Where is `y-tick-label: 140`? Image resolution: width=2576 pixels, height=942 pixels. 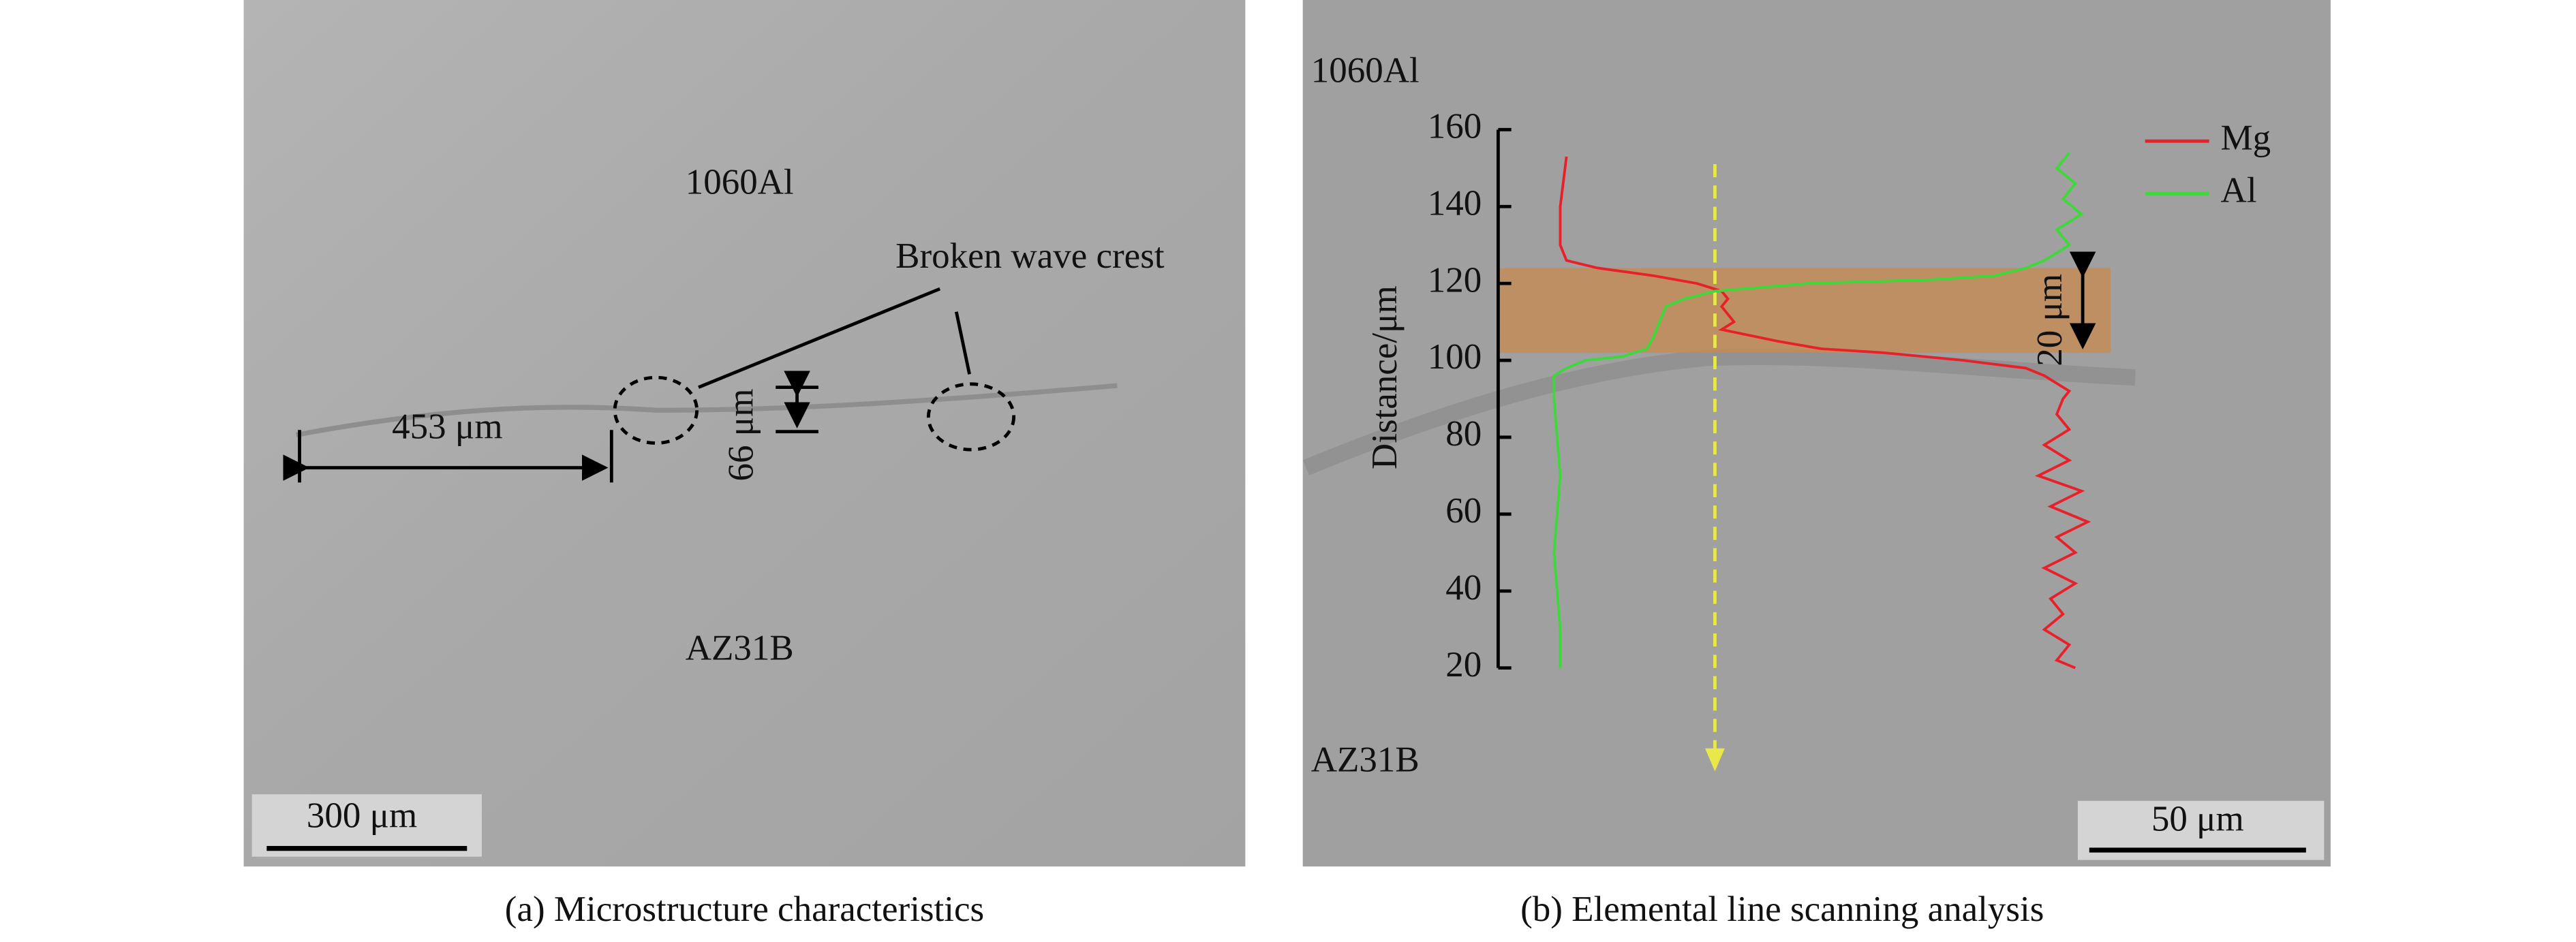 y-tick-label: 140 is located at coordinates (1455, 203).